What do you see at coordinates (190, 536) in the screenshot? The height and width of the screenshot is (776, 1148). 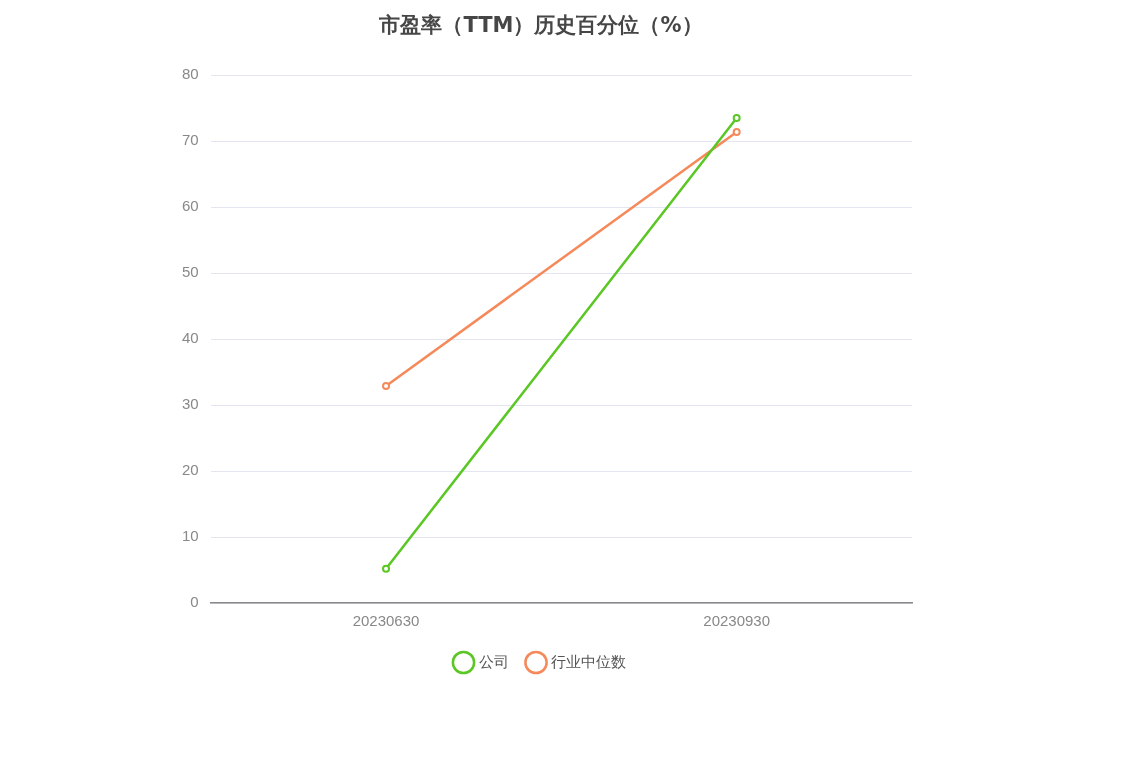 I see `y-tick-label: 10` at bounding box center [190, 536].